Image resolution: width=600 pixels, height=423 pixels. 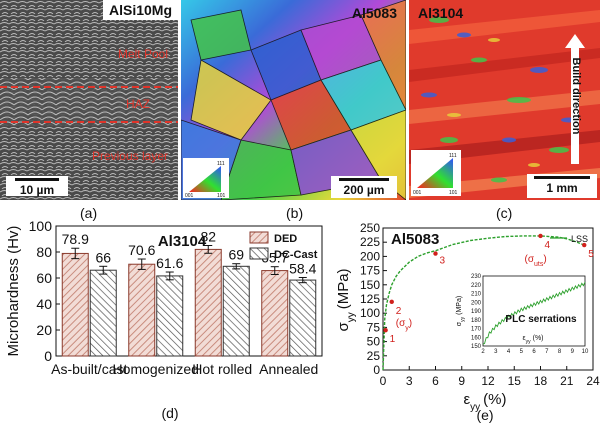 I want to click on scale-bar-label: 200 µm, so click(x=364, y=190).